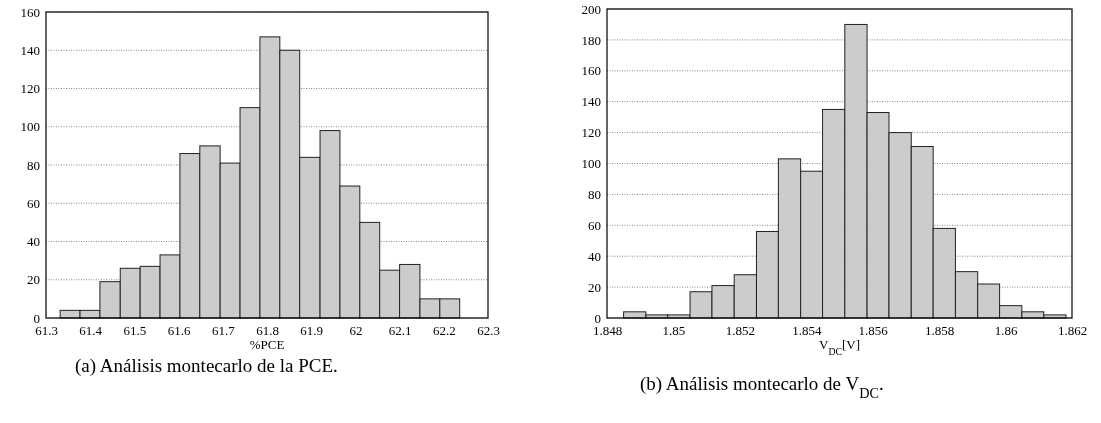  Describe the element at coordinates (940, 331) in the screenshot. I see `x-tick-label: 1.858` at that location.